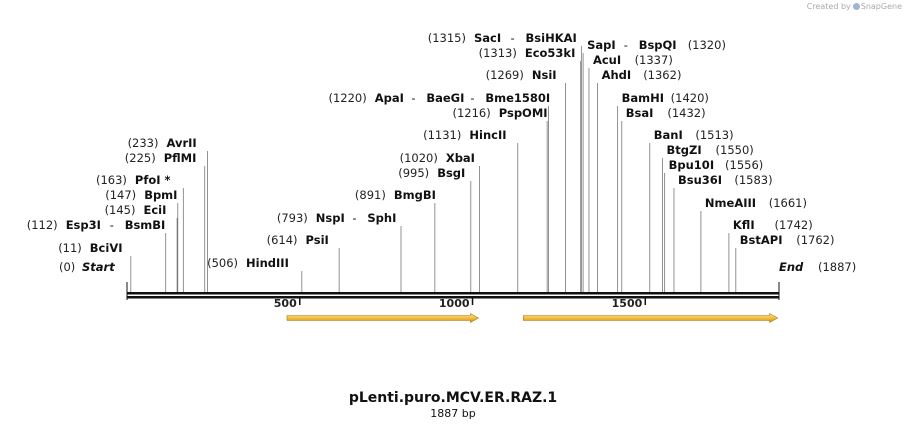  I want to click on site-position: (1313), so click(498, 53).